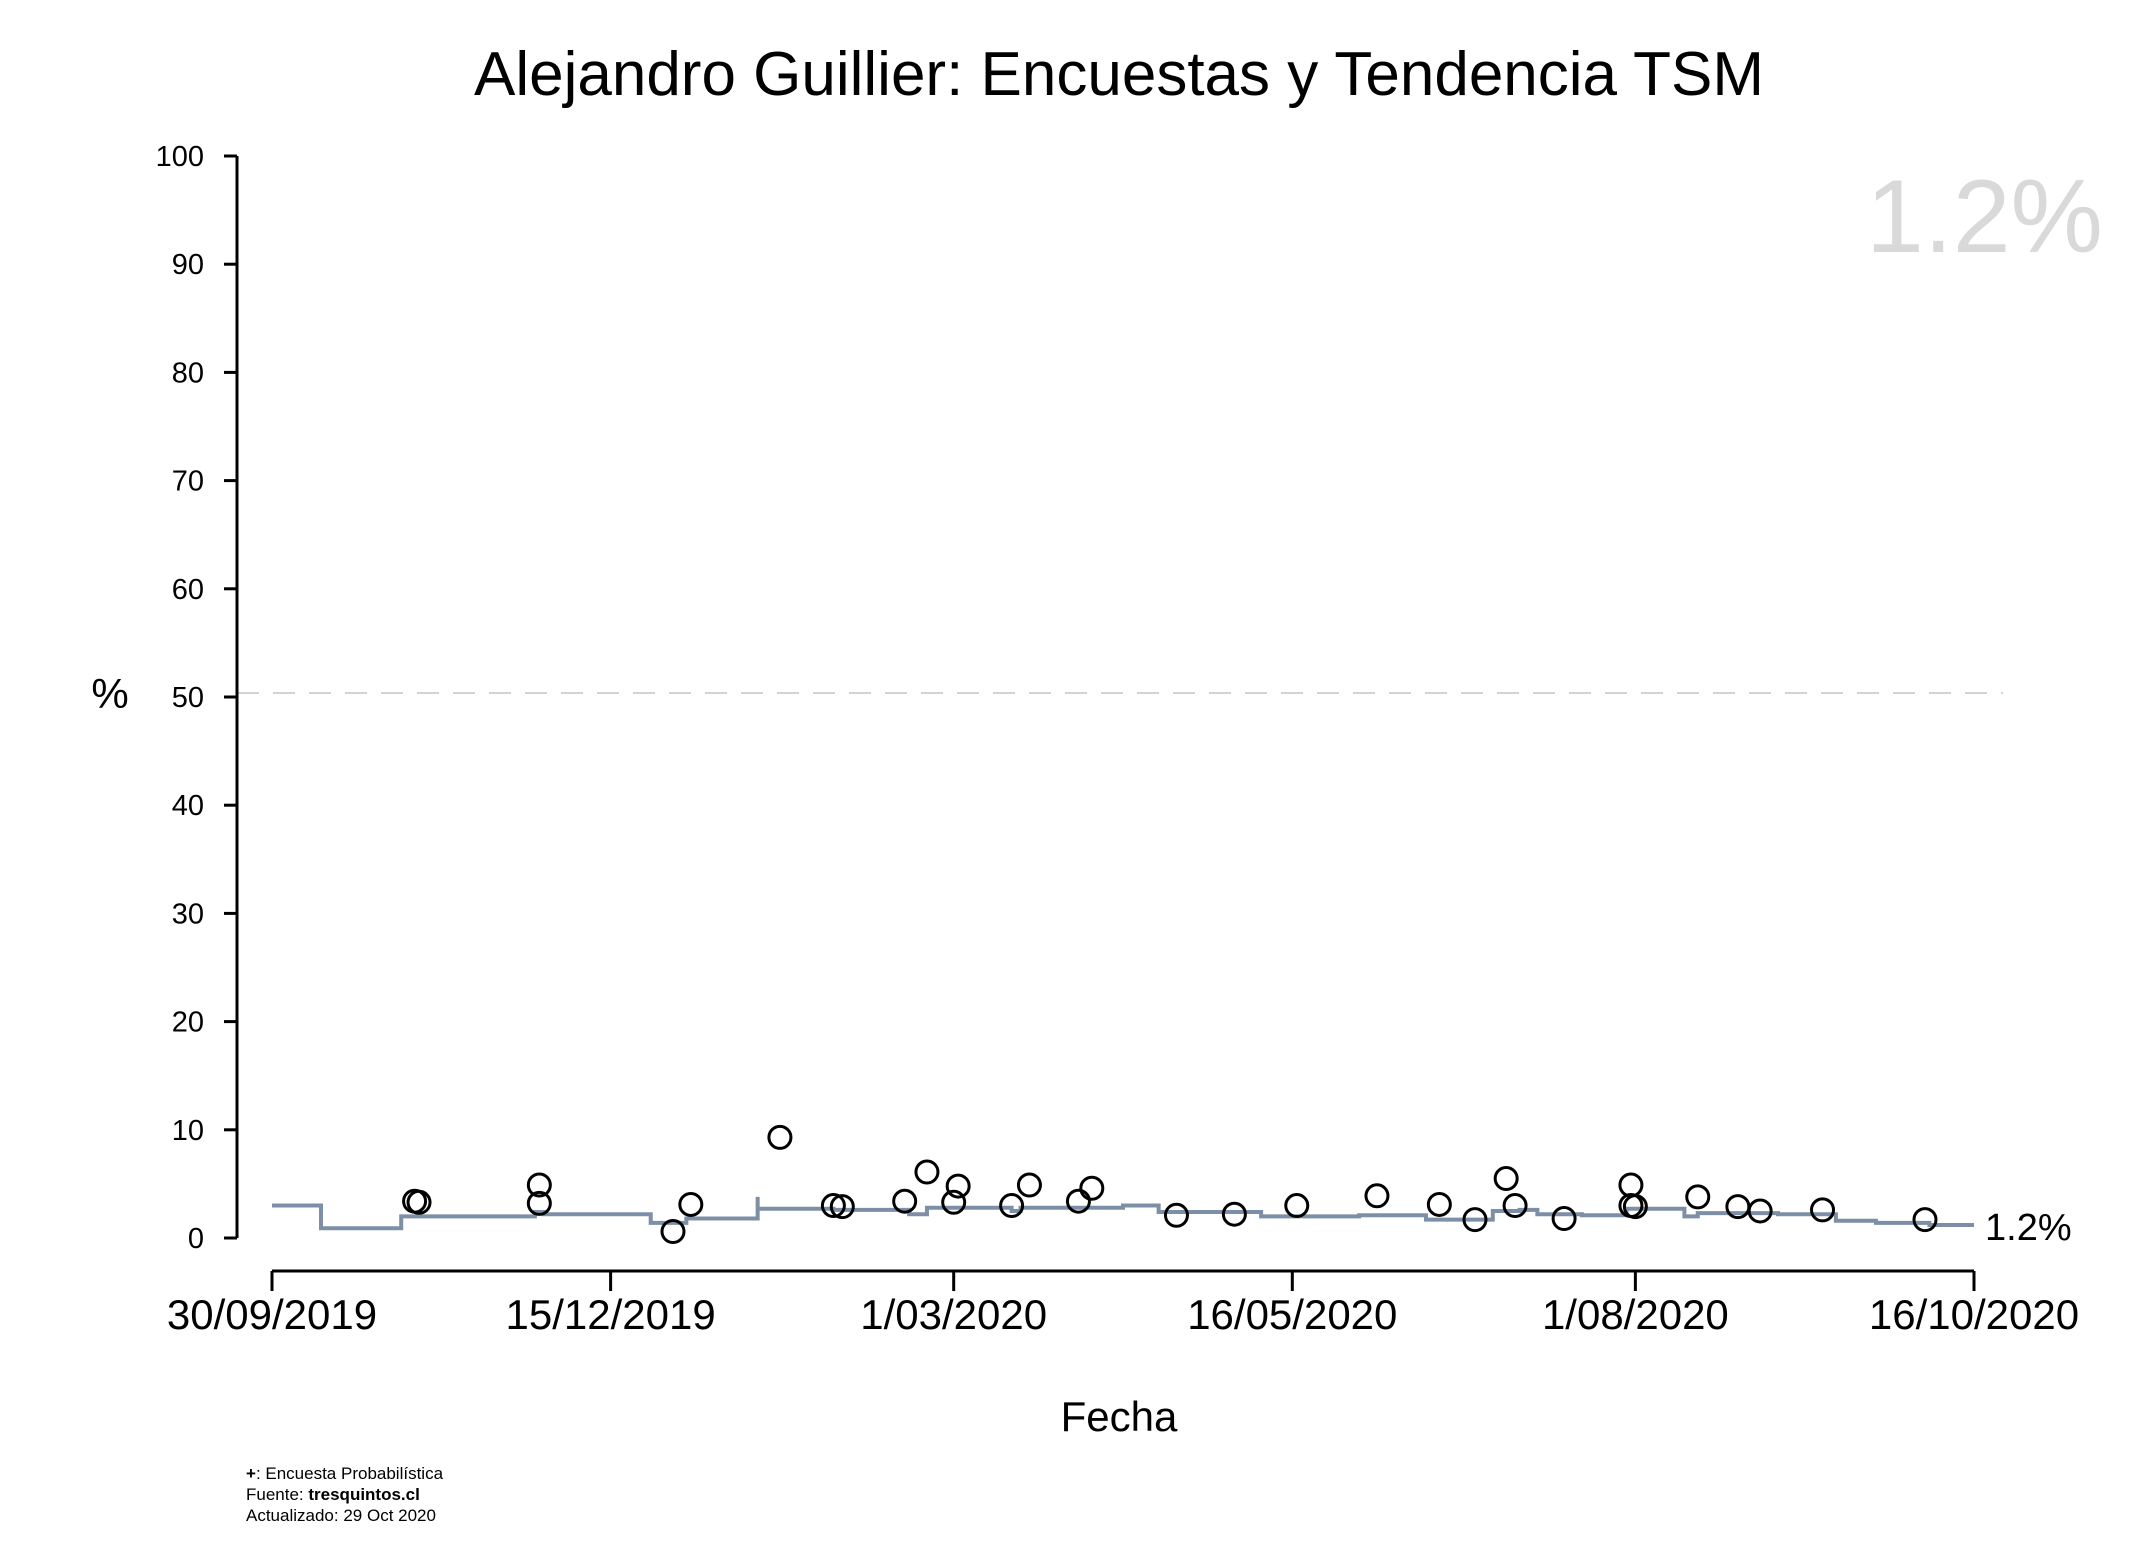  Describe the element at coordinates (188, 914) in the screenshot. I see `y-tick-label: 30` at that location.